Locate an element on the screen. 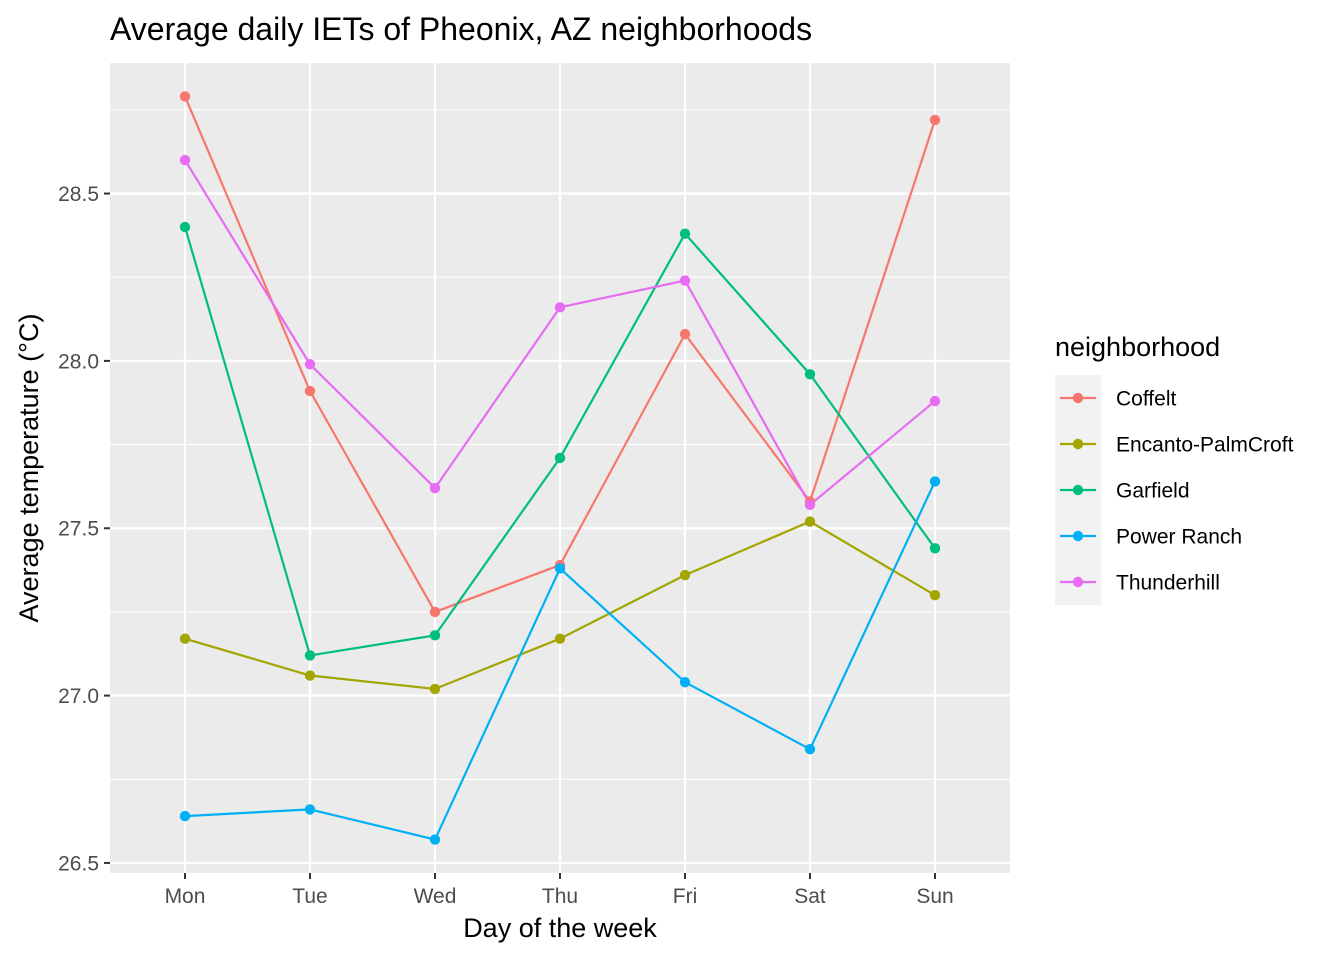  y-tick-label: 26.5 is located at coordinates (78, 863).